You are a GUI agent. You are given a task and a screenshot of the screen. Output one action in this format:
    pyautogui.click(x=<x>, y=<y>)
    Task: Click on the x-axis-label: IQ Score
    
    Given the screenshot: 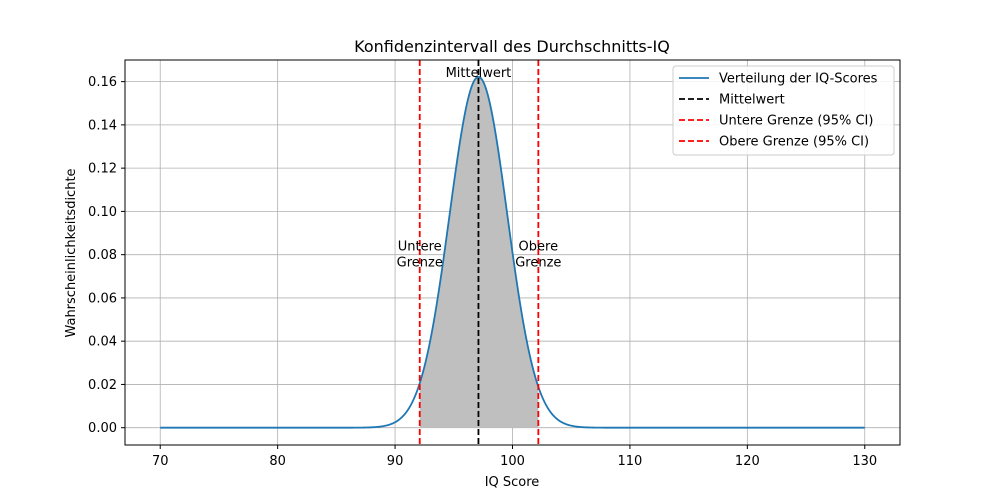 What is the action you would take?
    pyautogui.click(x=512, y=482)
    